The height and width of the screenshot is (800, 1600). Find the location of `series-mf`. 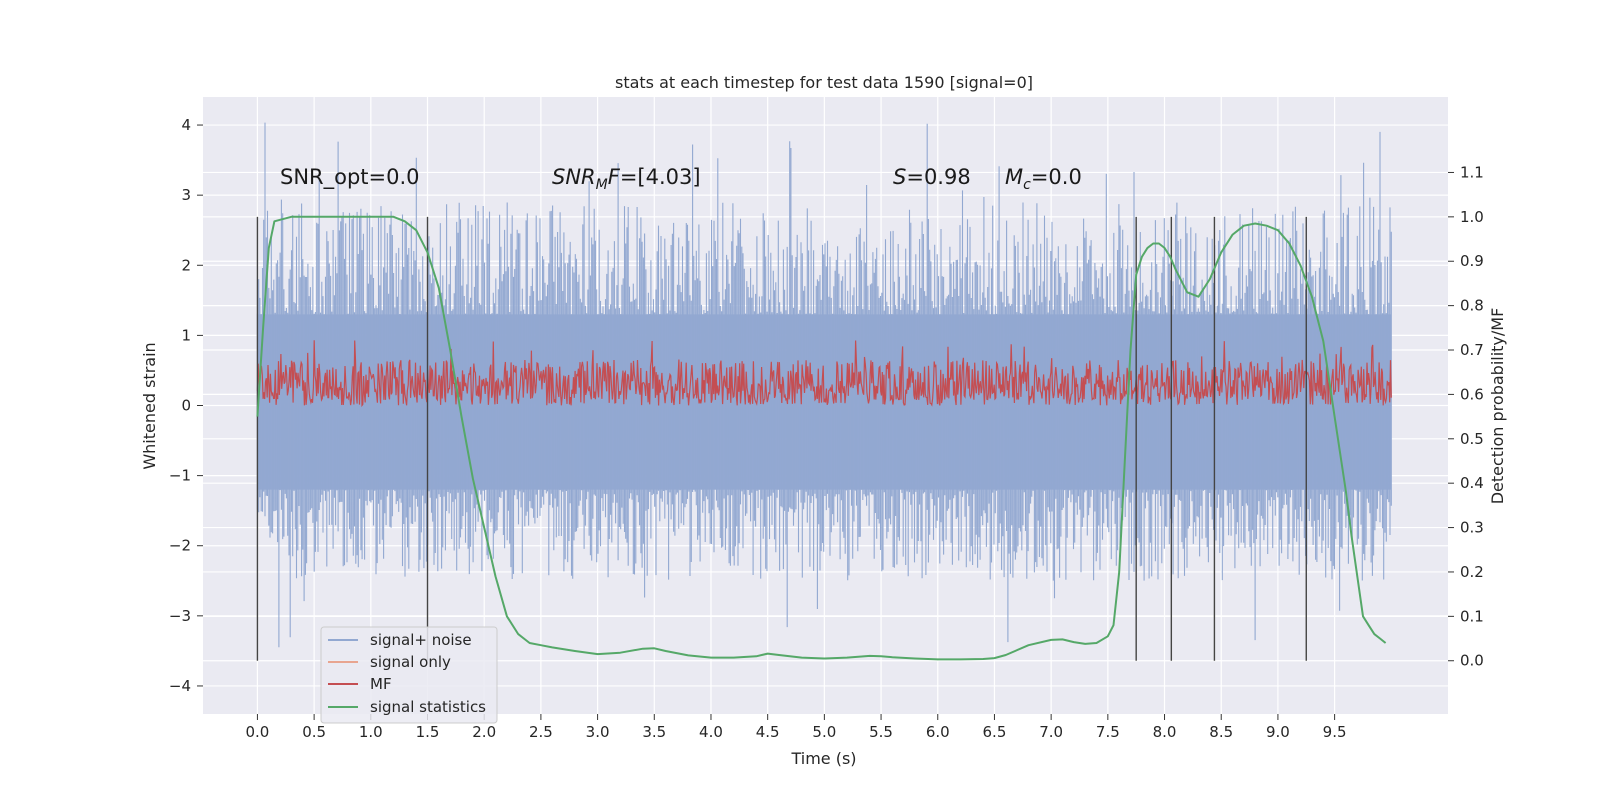

series-mf is located at coordinates (824, 374).